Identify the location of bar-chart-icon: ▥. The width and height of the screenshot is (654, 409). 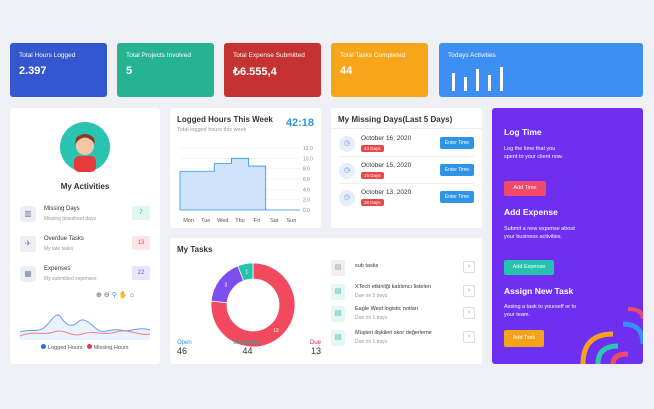
(28, 214).